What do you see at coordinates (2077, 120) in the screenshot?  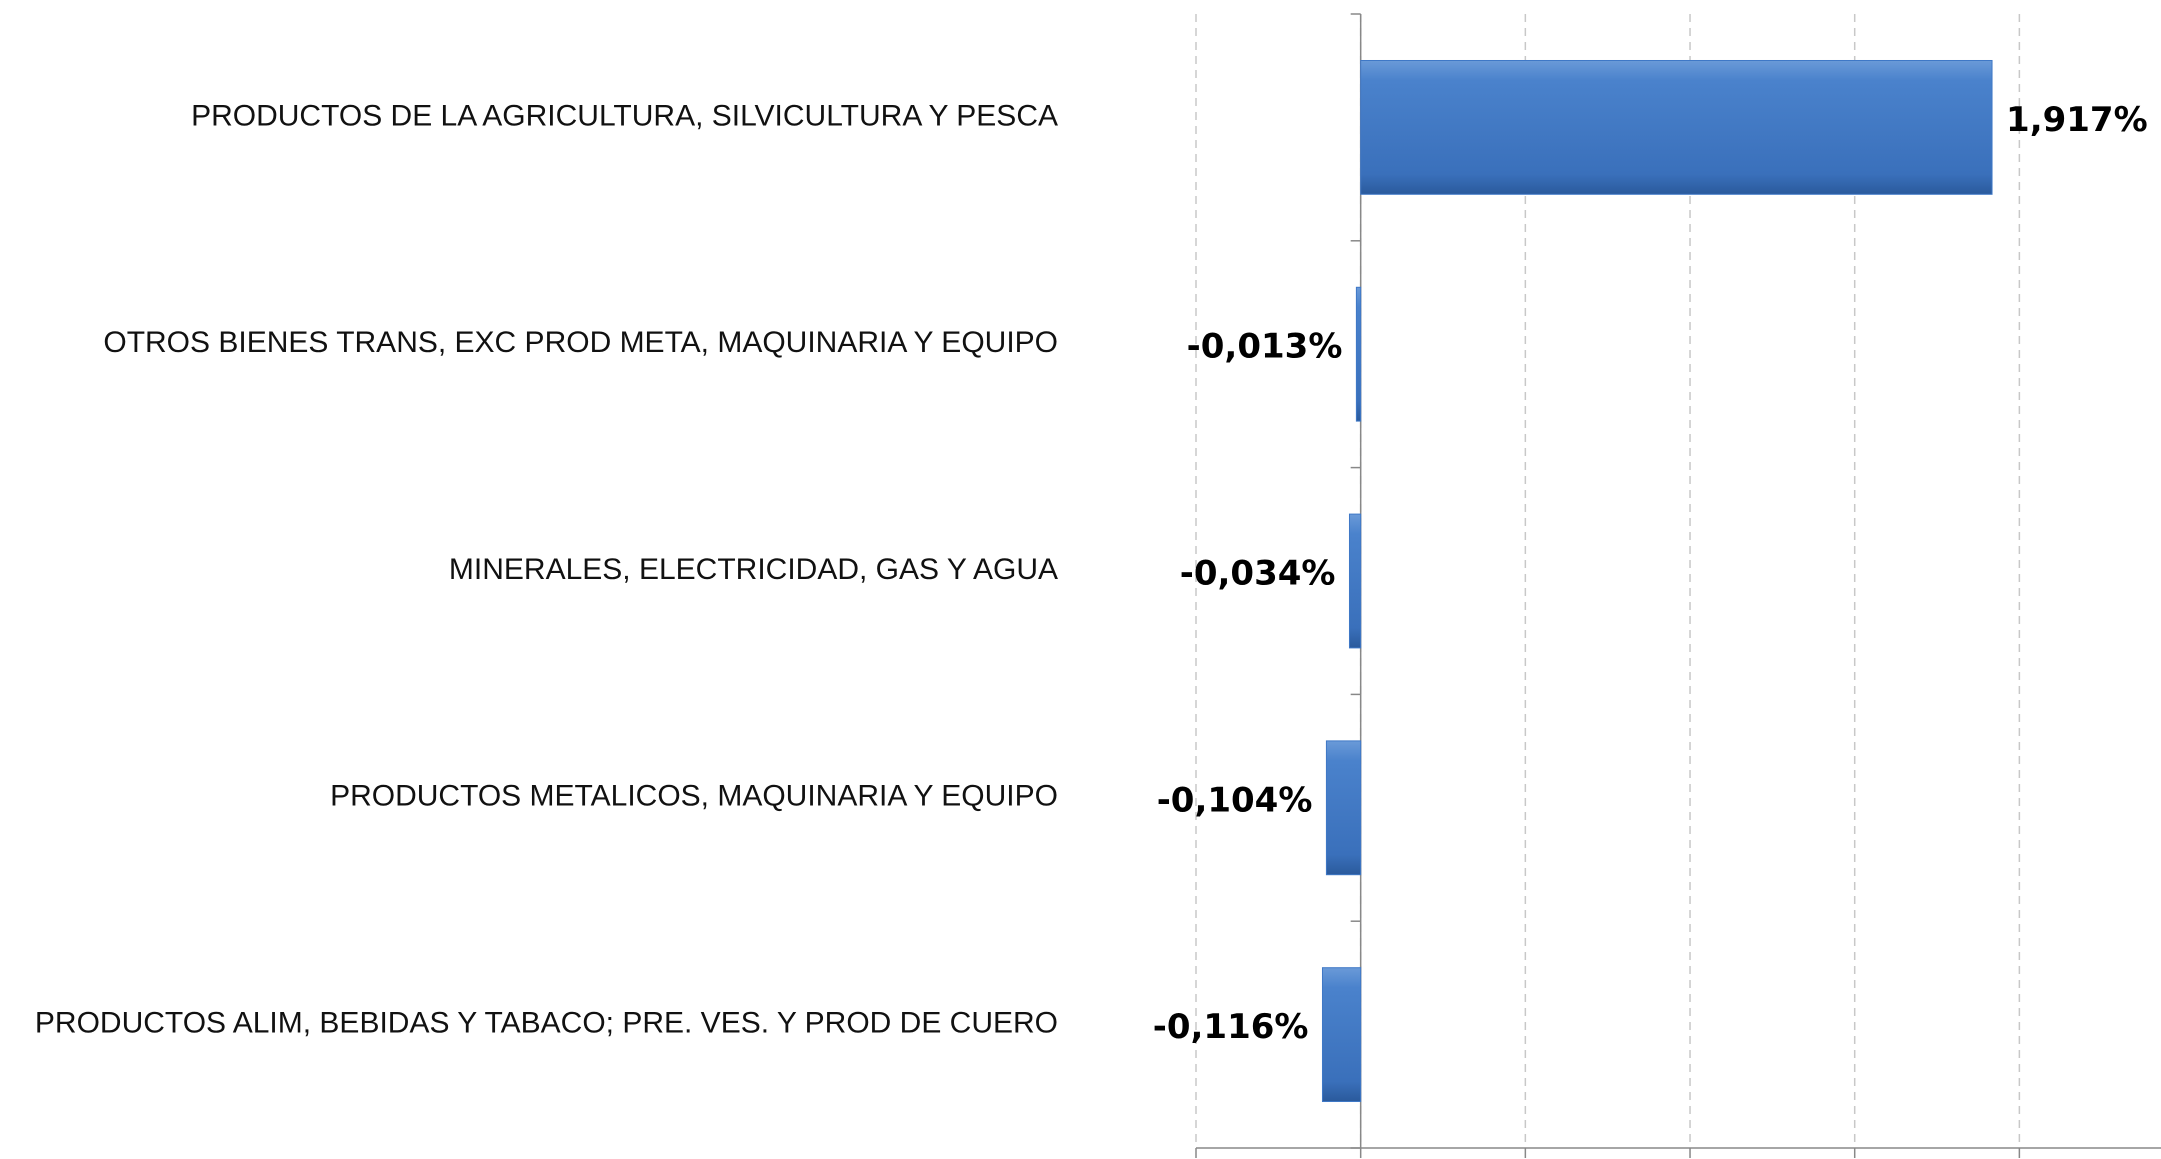 I see `value-label: 1,917%` at bounding box center [2077, 120].